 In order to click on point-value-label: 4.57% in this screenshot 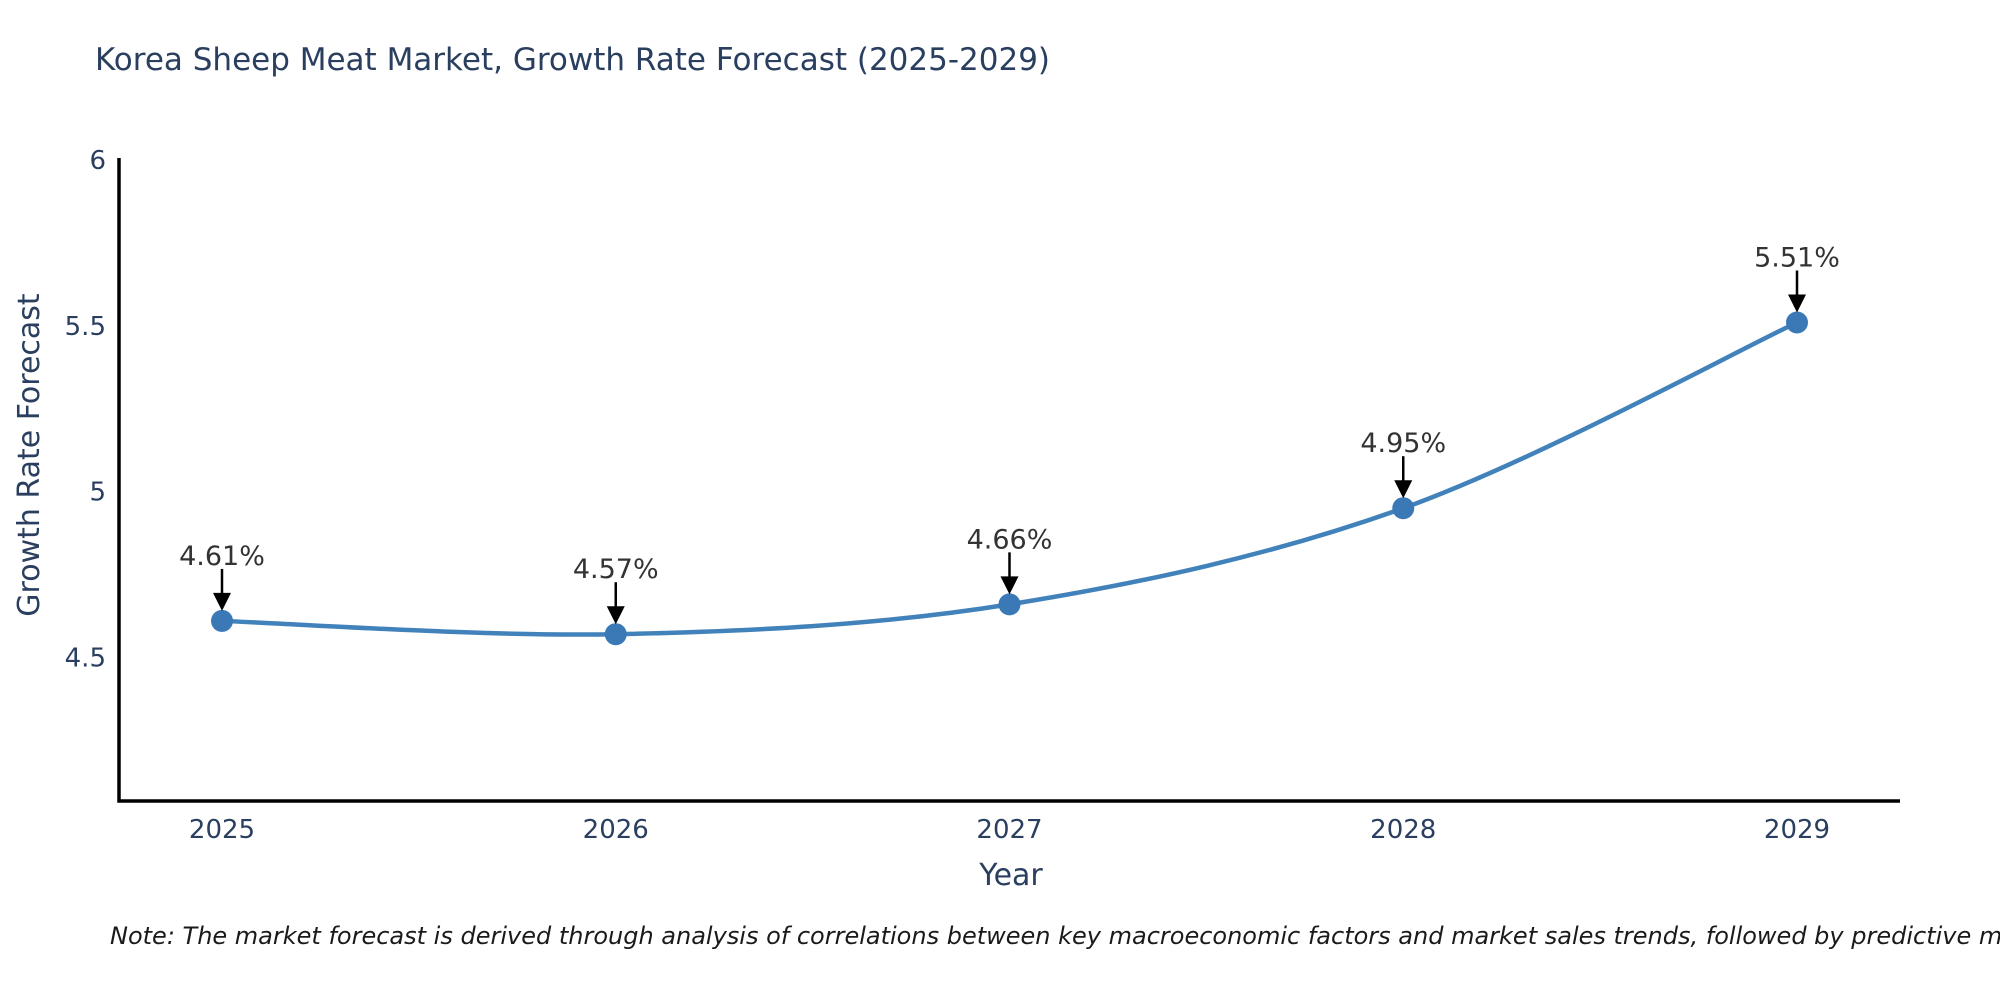, I will do `click(616, 569)`.